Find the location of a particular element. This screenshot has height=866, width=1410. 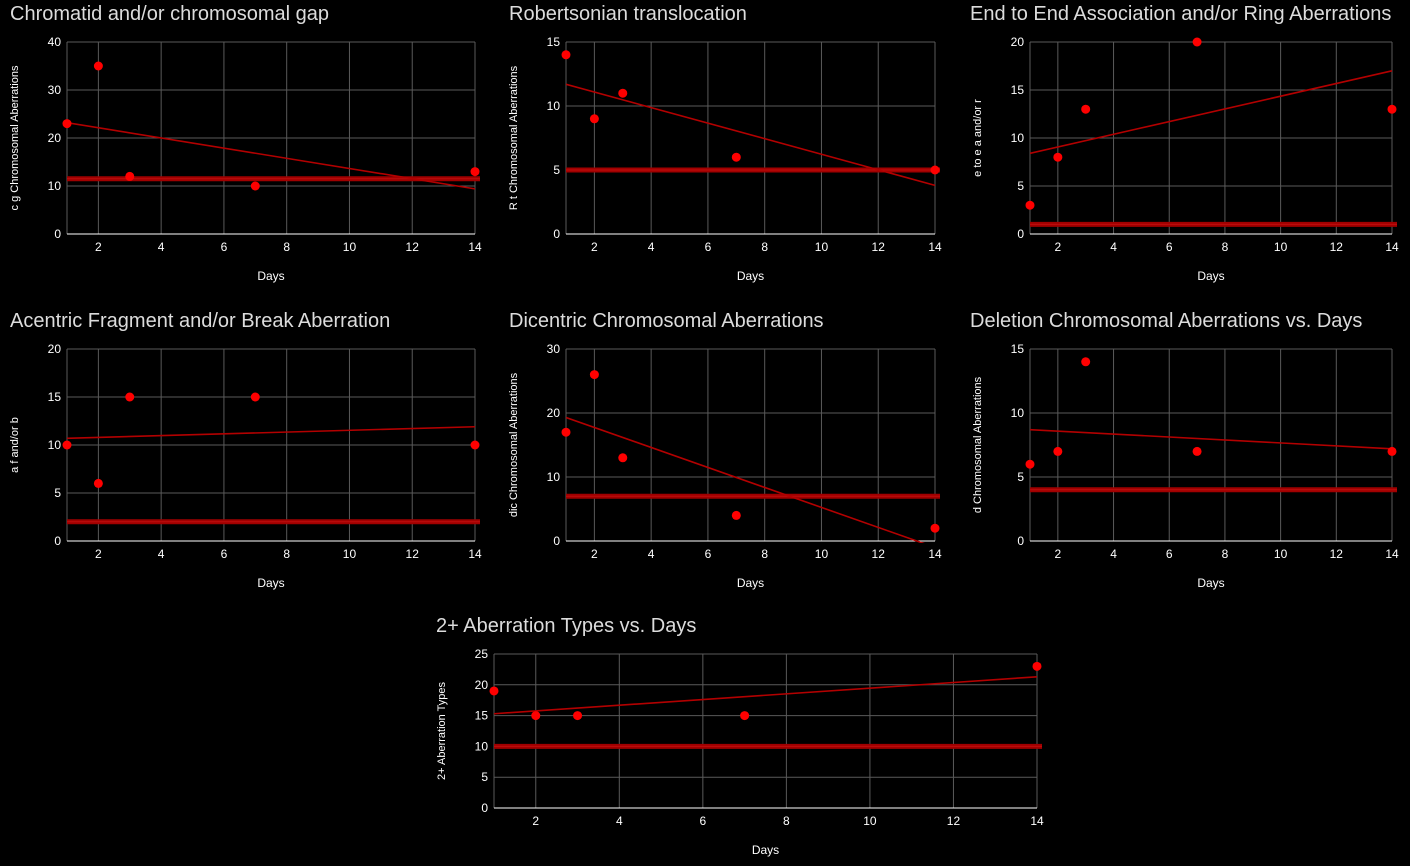

chart-title: Chromatid and/or chromosomal gap is located at coordinates (170, 14).